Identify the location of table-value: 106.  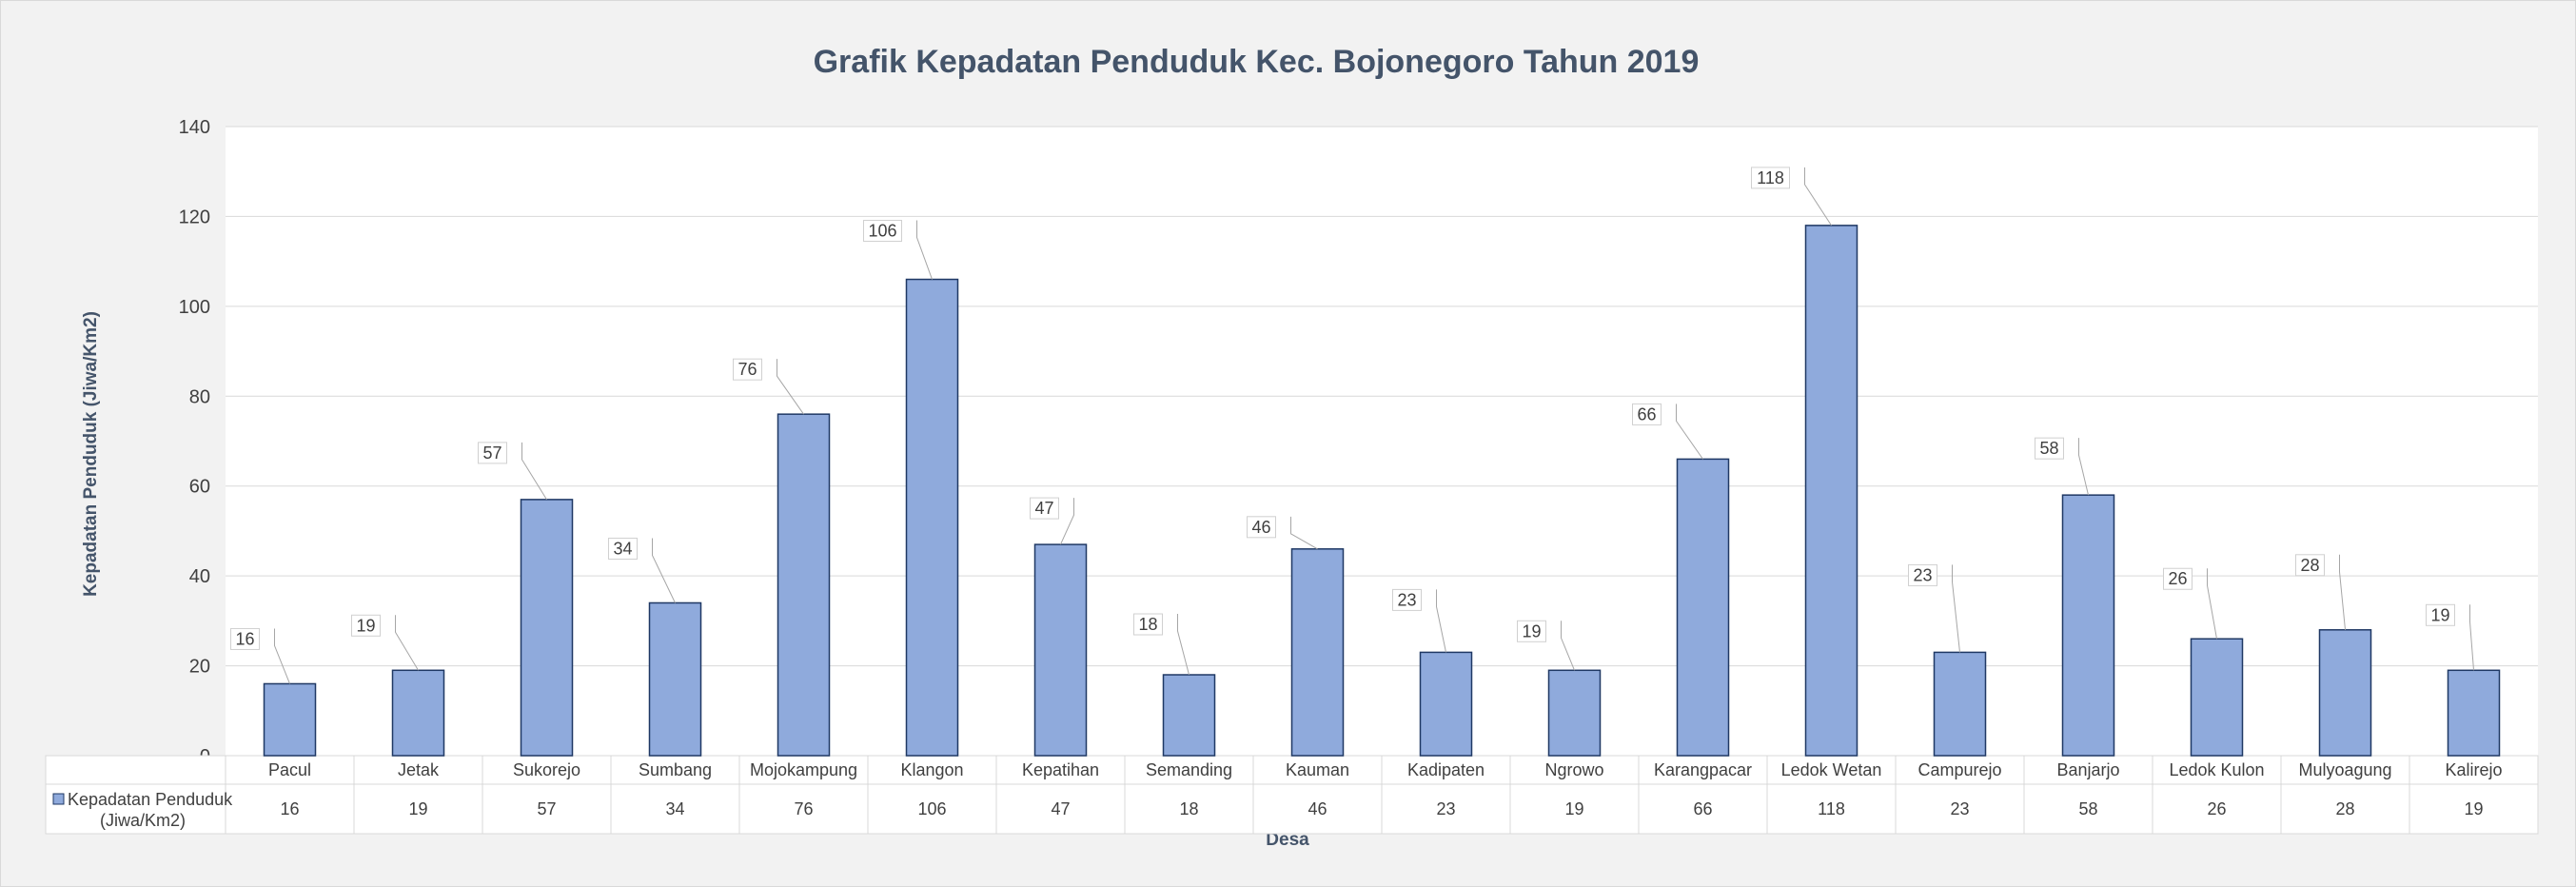
(931, 808).